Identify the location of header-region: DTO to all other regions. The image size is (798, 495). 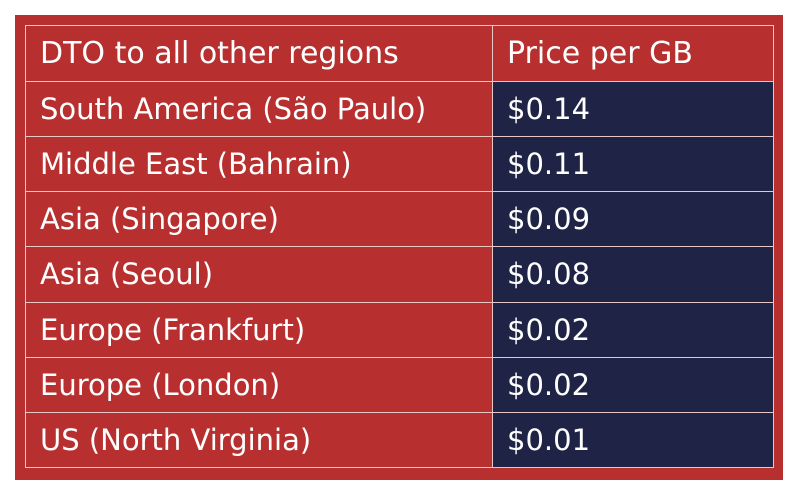
(259, 53).